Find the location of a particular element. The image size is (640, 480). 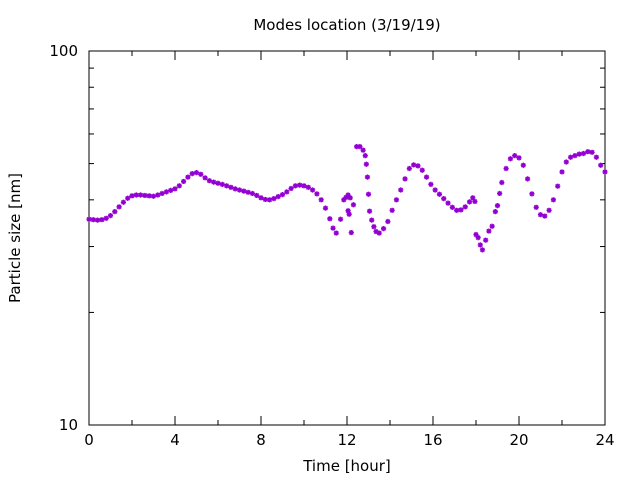

x-tick-label: 0 is located at coordinates (89, 440).